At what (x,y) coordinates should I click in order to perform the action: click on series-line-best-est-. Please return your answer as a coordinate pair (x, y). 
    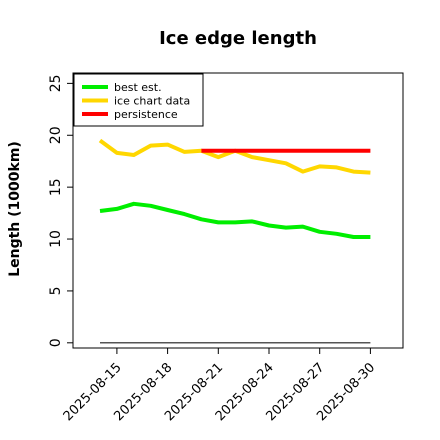
    Looking at the image, I should click on (235, 220).